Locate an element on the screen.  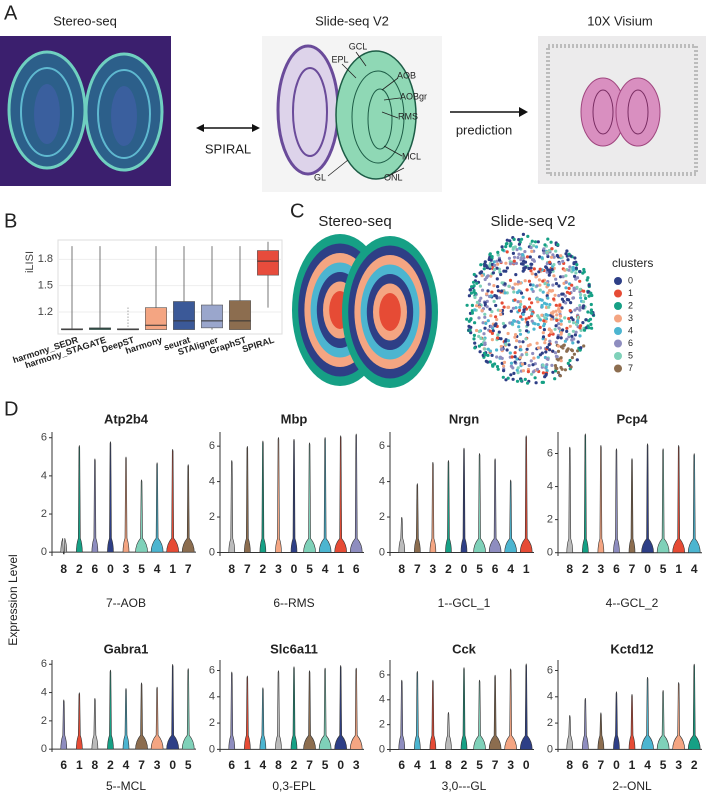
legend: 0 1 2 3 4 6 5 7 is located at coordinates (623, 324).